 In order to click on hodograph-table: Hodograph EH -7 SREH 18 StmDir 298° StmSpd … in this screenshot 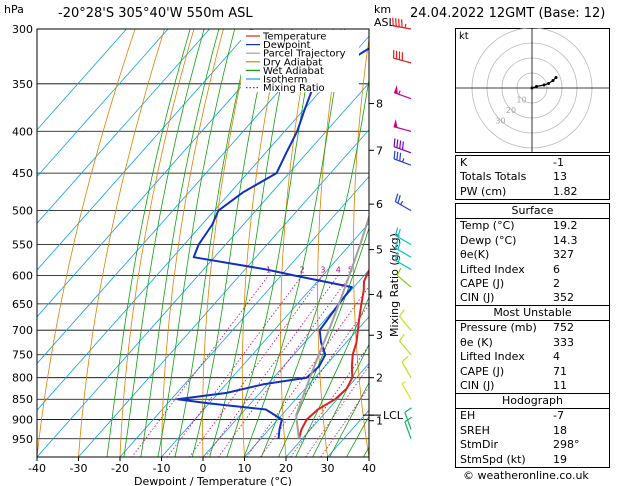, I will do `click(532, 431)`.